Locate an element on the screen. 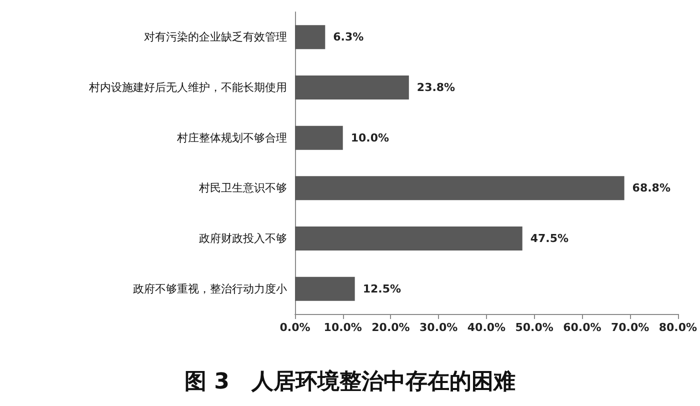 The width and height of the screenshot is (700, 406). x-tick-label: 80.0% is located at coordinates (678, 327).